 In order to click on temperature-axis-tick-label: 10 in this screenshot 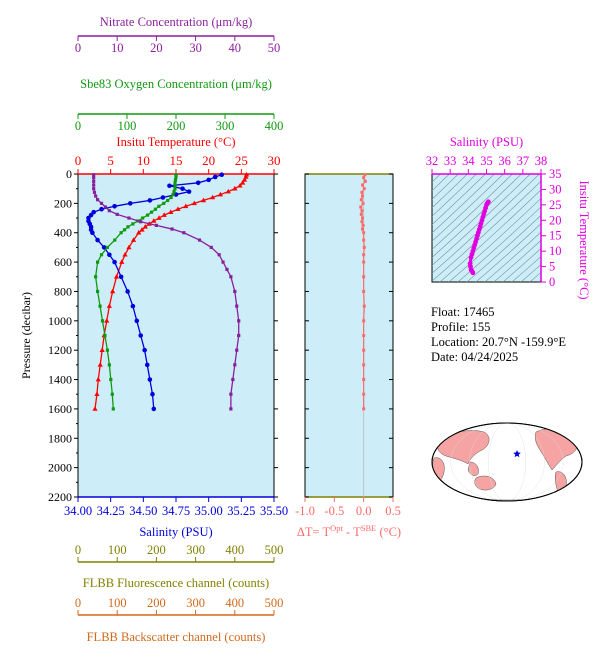, I will do `click(143, 160)`.